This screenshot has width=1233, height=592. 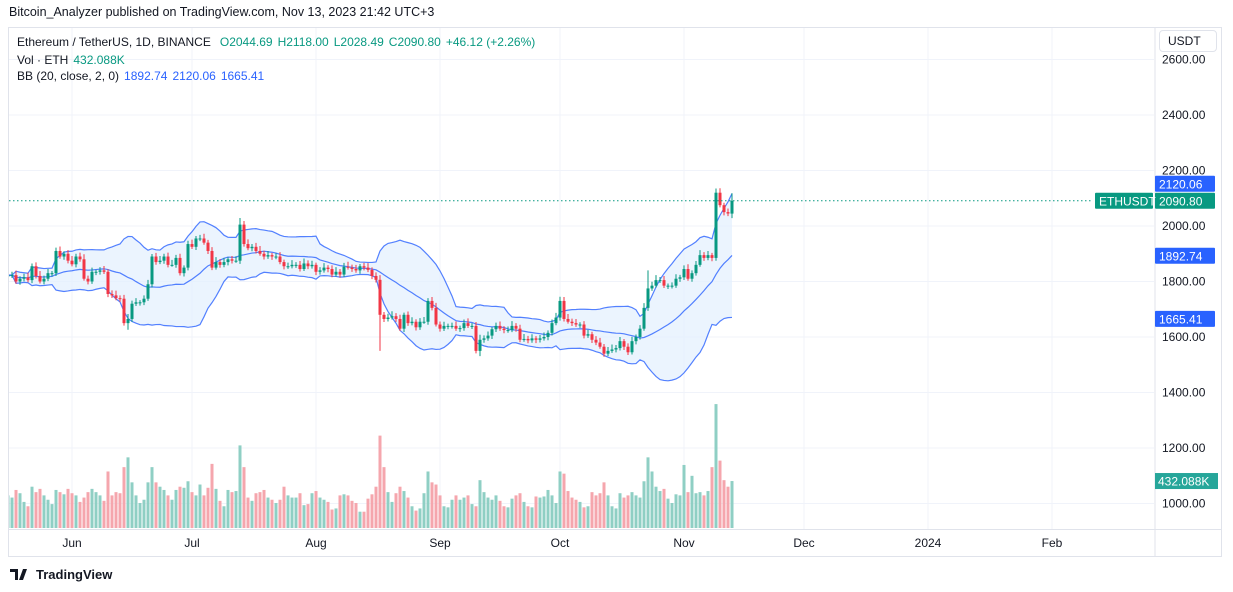 What do you see at coordinates (1181, 184) in the screenshot?
I see `bb-upper-price-label: 2120.06` at bounding box center [1181, 184].